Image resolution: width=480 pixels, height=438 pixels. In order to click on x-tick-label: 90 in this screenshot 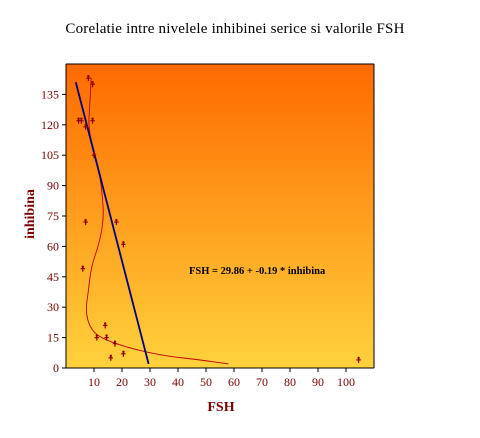, I will do `click(318, 382)`.